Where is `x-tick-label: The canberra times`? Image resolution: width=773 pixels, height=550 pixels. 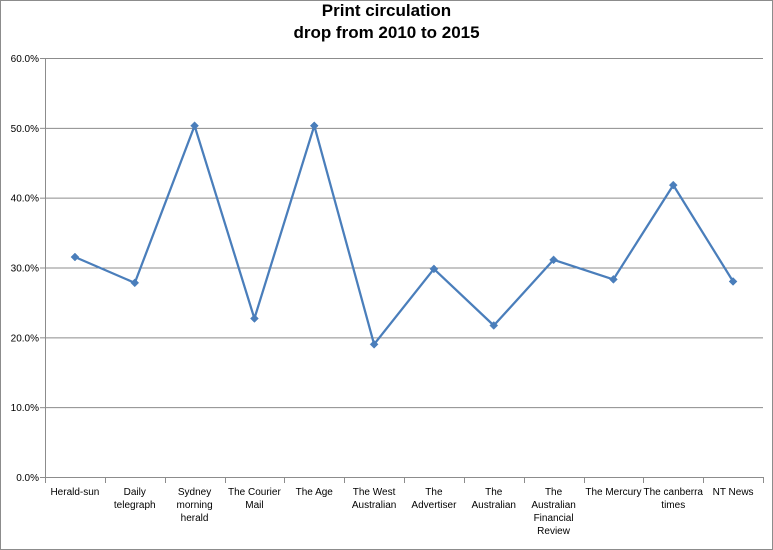
x-tick-label: The canberra times is located at coordinates (674, 499).